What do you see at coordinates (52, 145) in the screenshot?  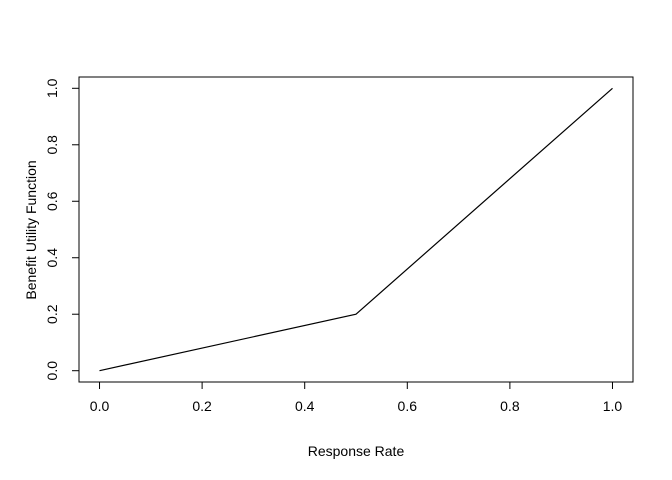 I see `y-tick-label: 0.8` at bounding box center [52, 145].